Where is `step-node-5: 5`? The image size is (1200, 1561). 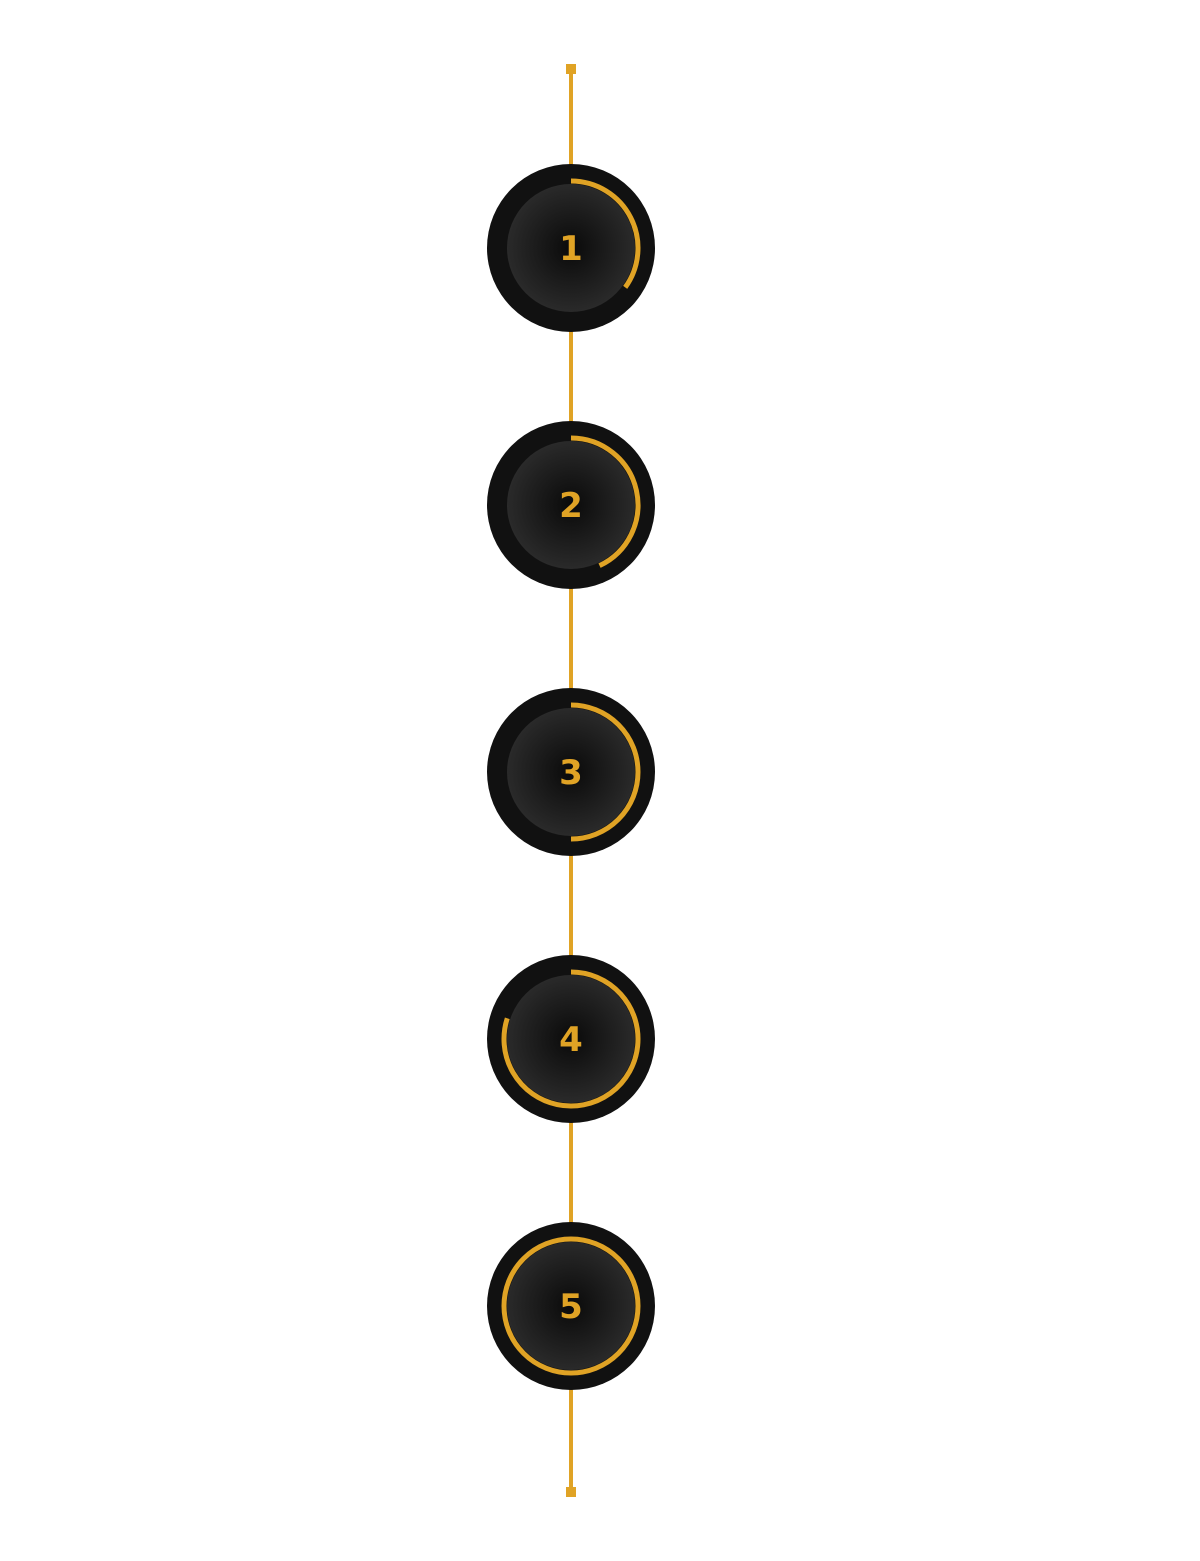 step-node-5: 5 is located at coordinates (571, 1306).